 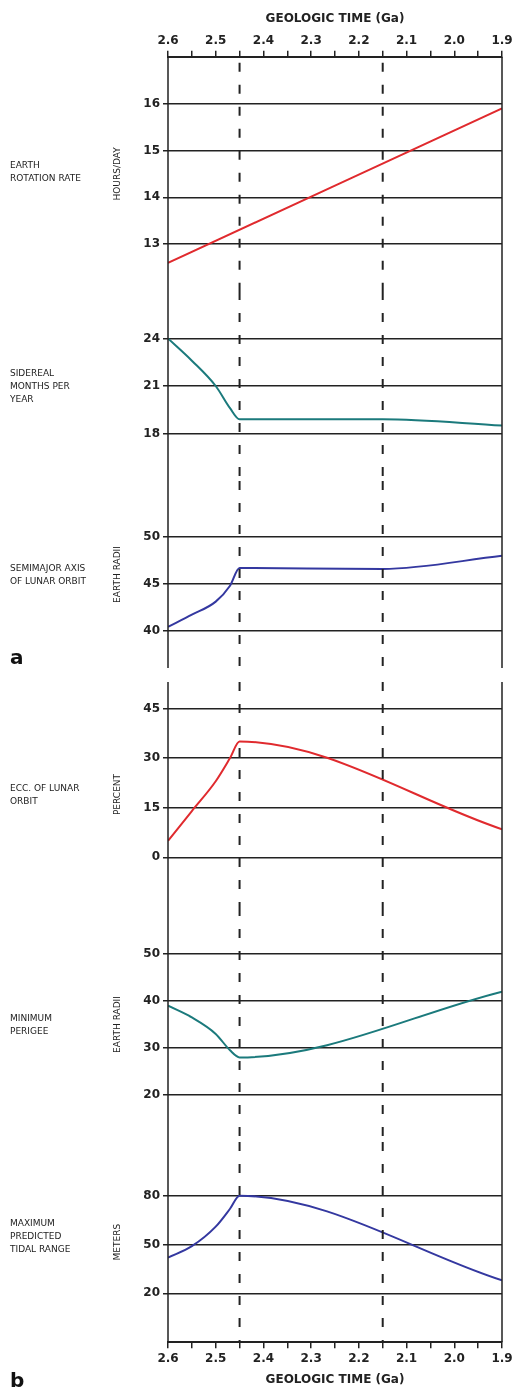 I want to click on x2-tick-label: 2.5, so click(x=216, y=39).